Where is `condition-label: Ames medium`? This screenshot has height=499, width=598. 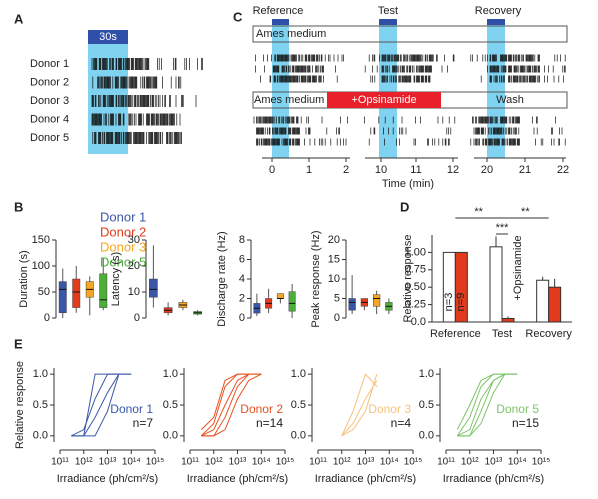 condition-label: Ames medium is located at coordinates (291, 34).